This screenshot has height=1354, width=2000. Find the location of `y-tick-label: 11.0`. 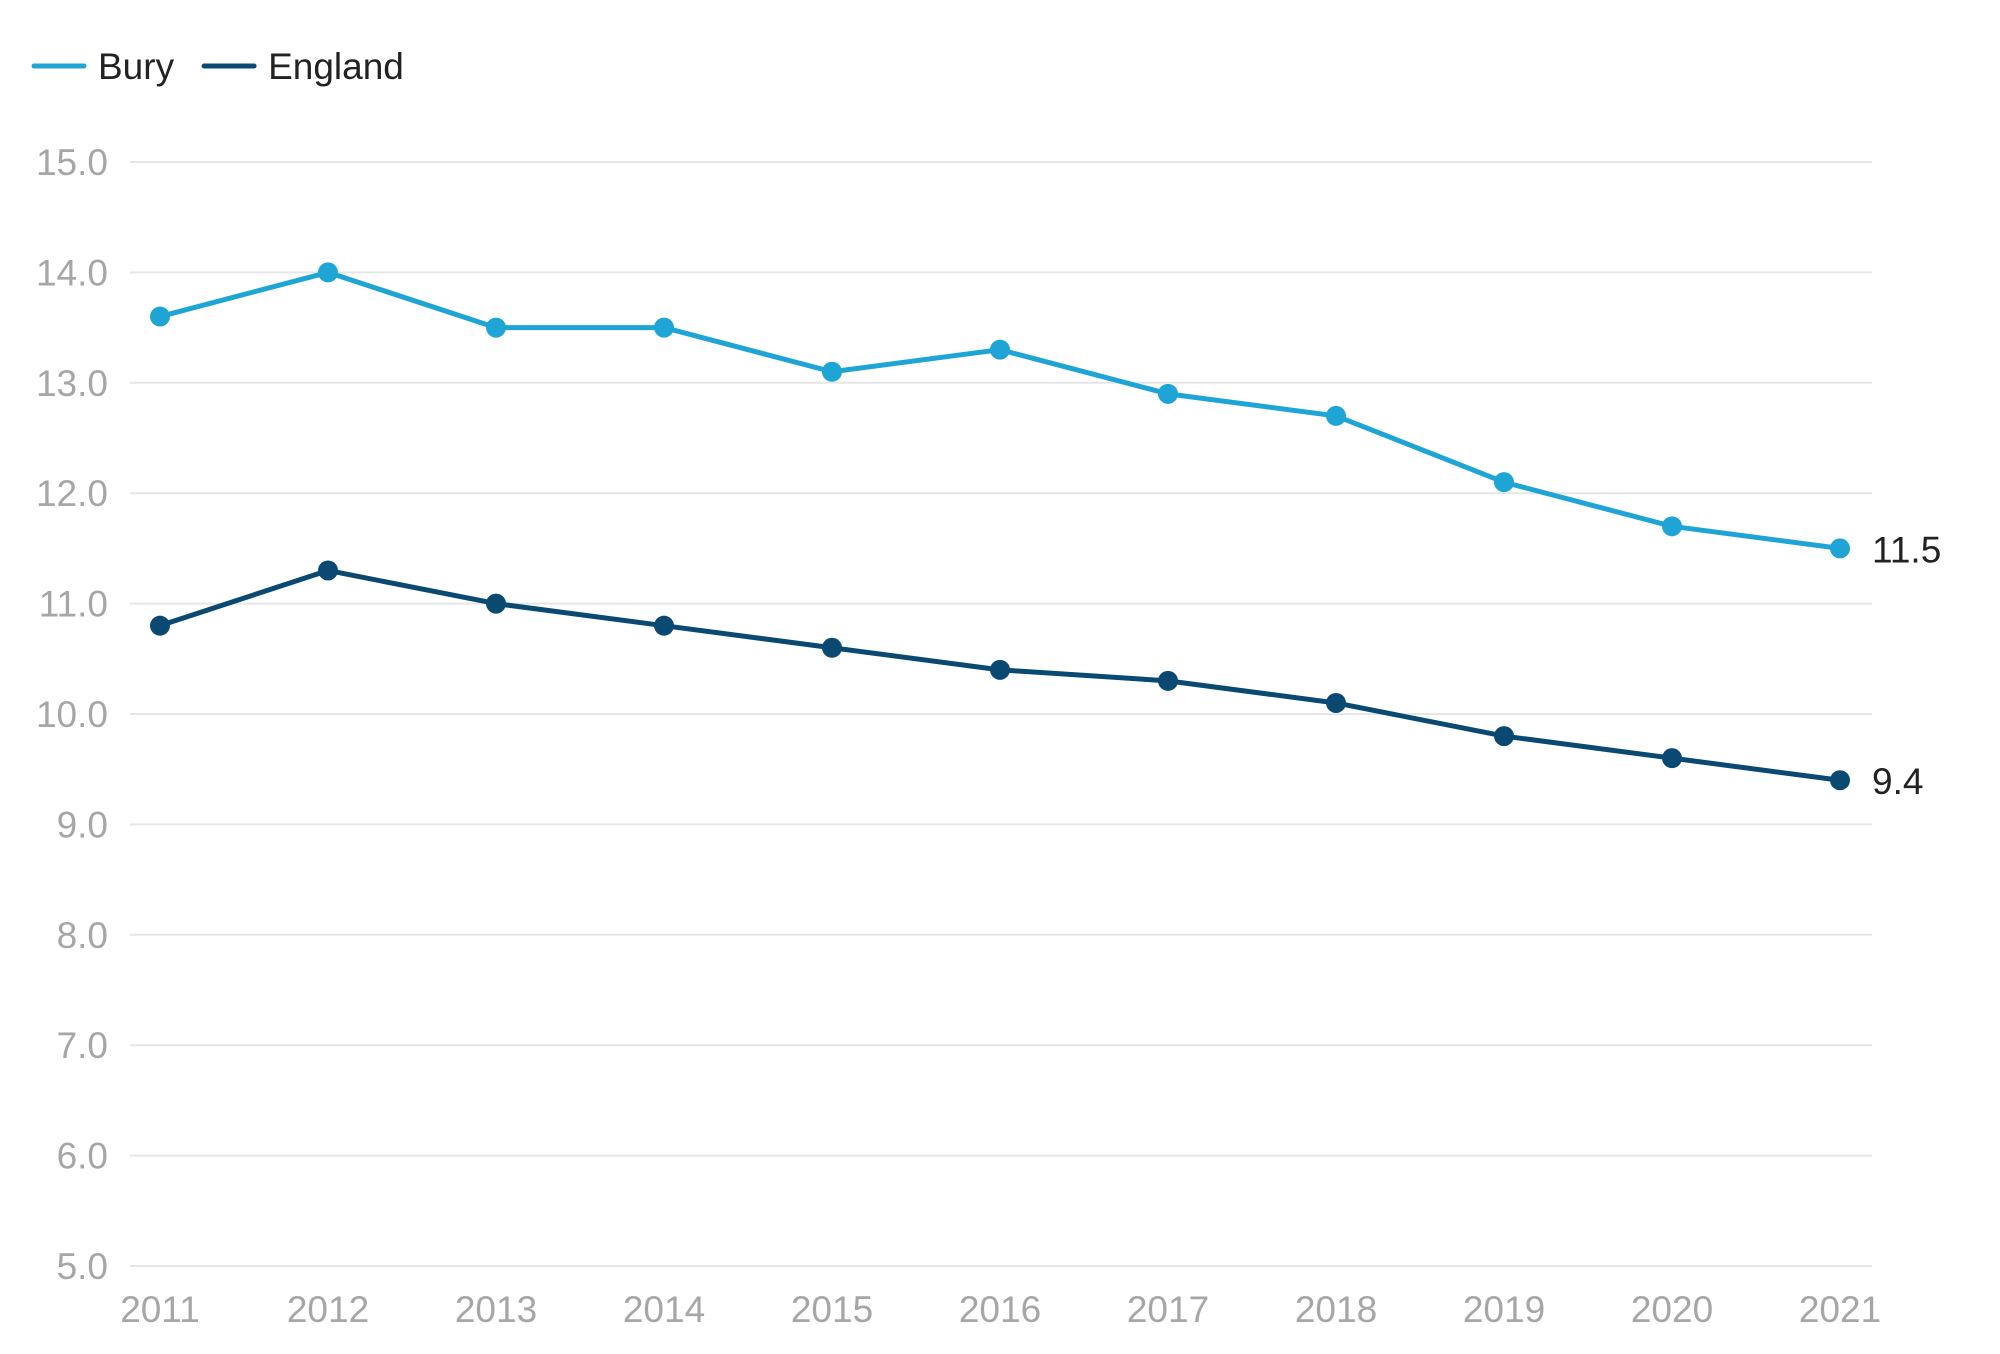

y-tick-label: 11.0 is located at coordinates (73, 604).